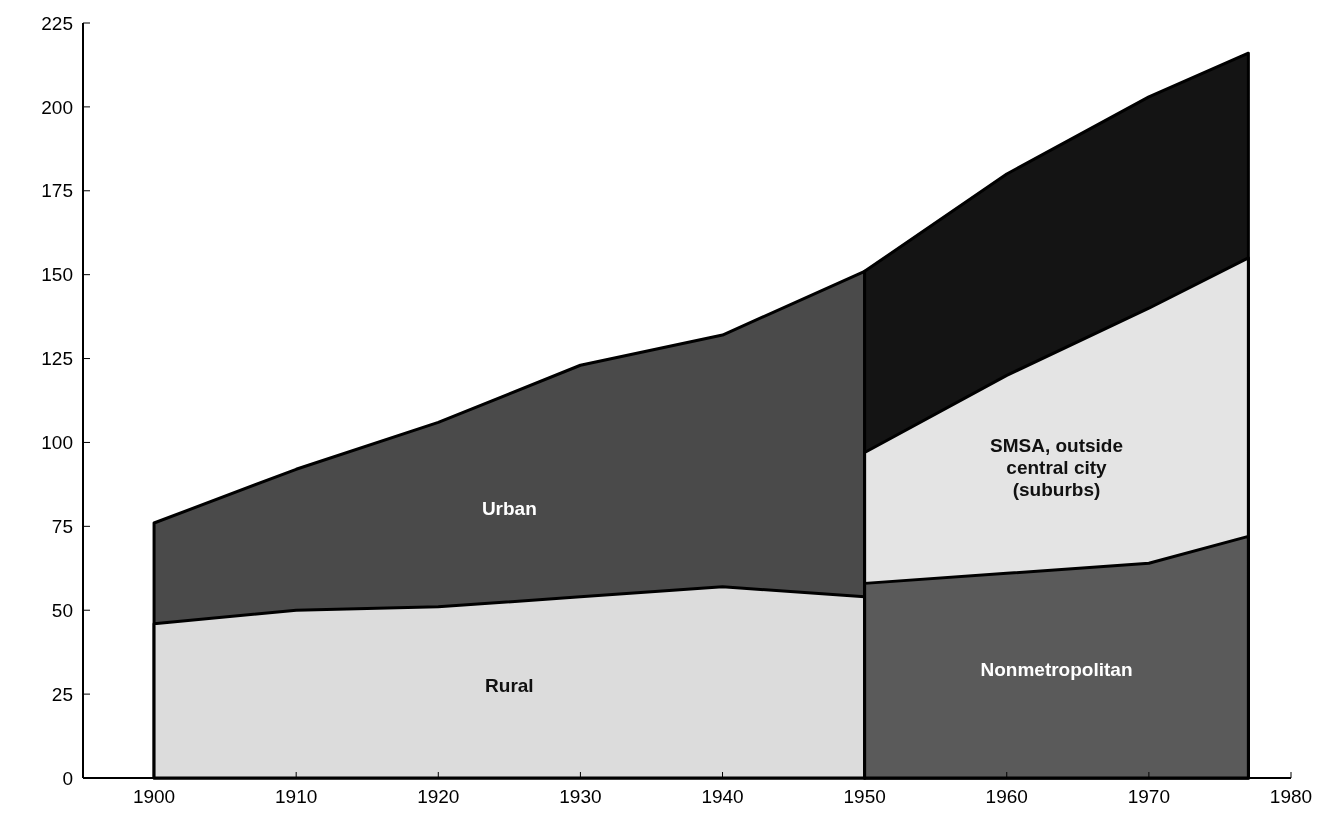  I want to click on y-tick-label: 75, so click(62, 526).